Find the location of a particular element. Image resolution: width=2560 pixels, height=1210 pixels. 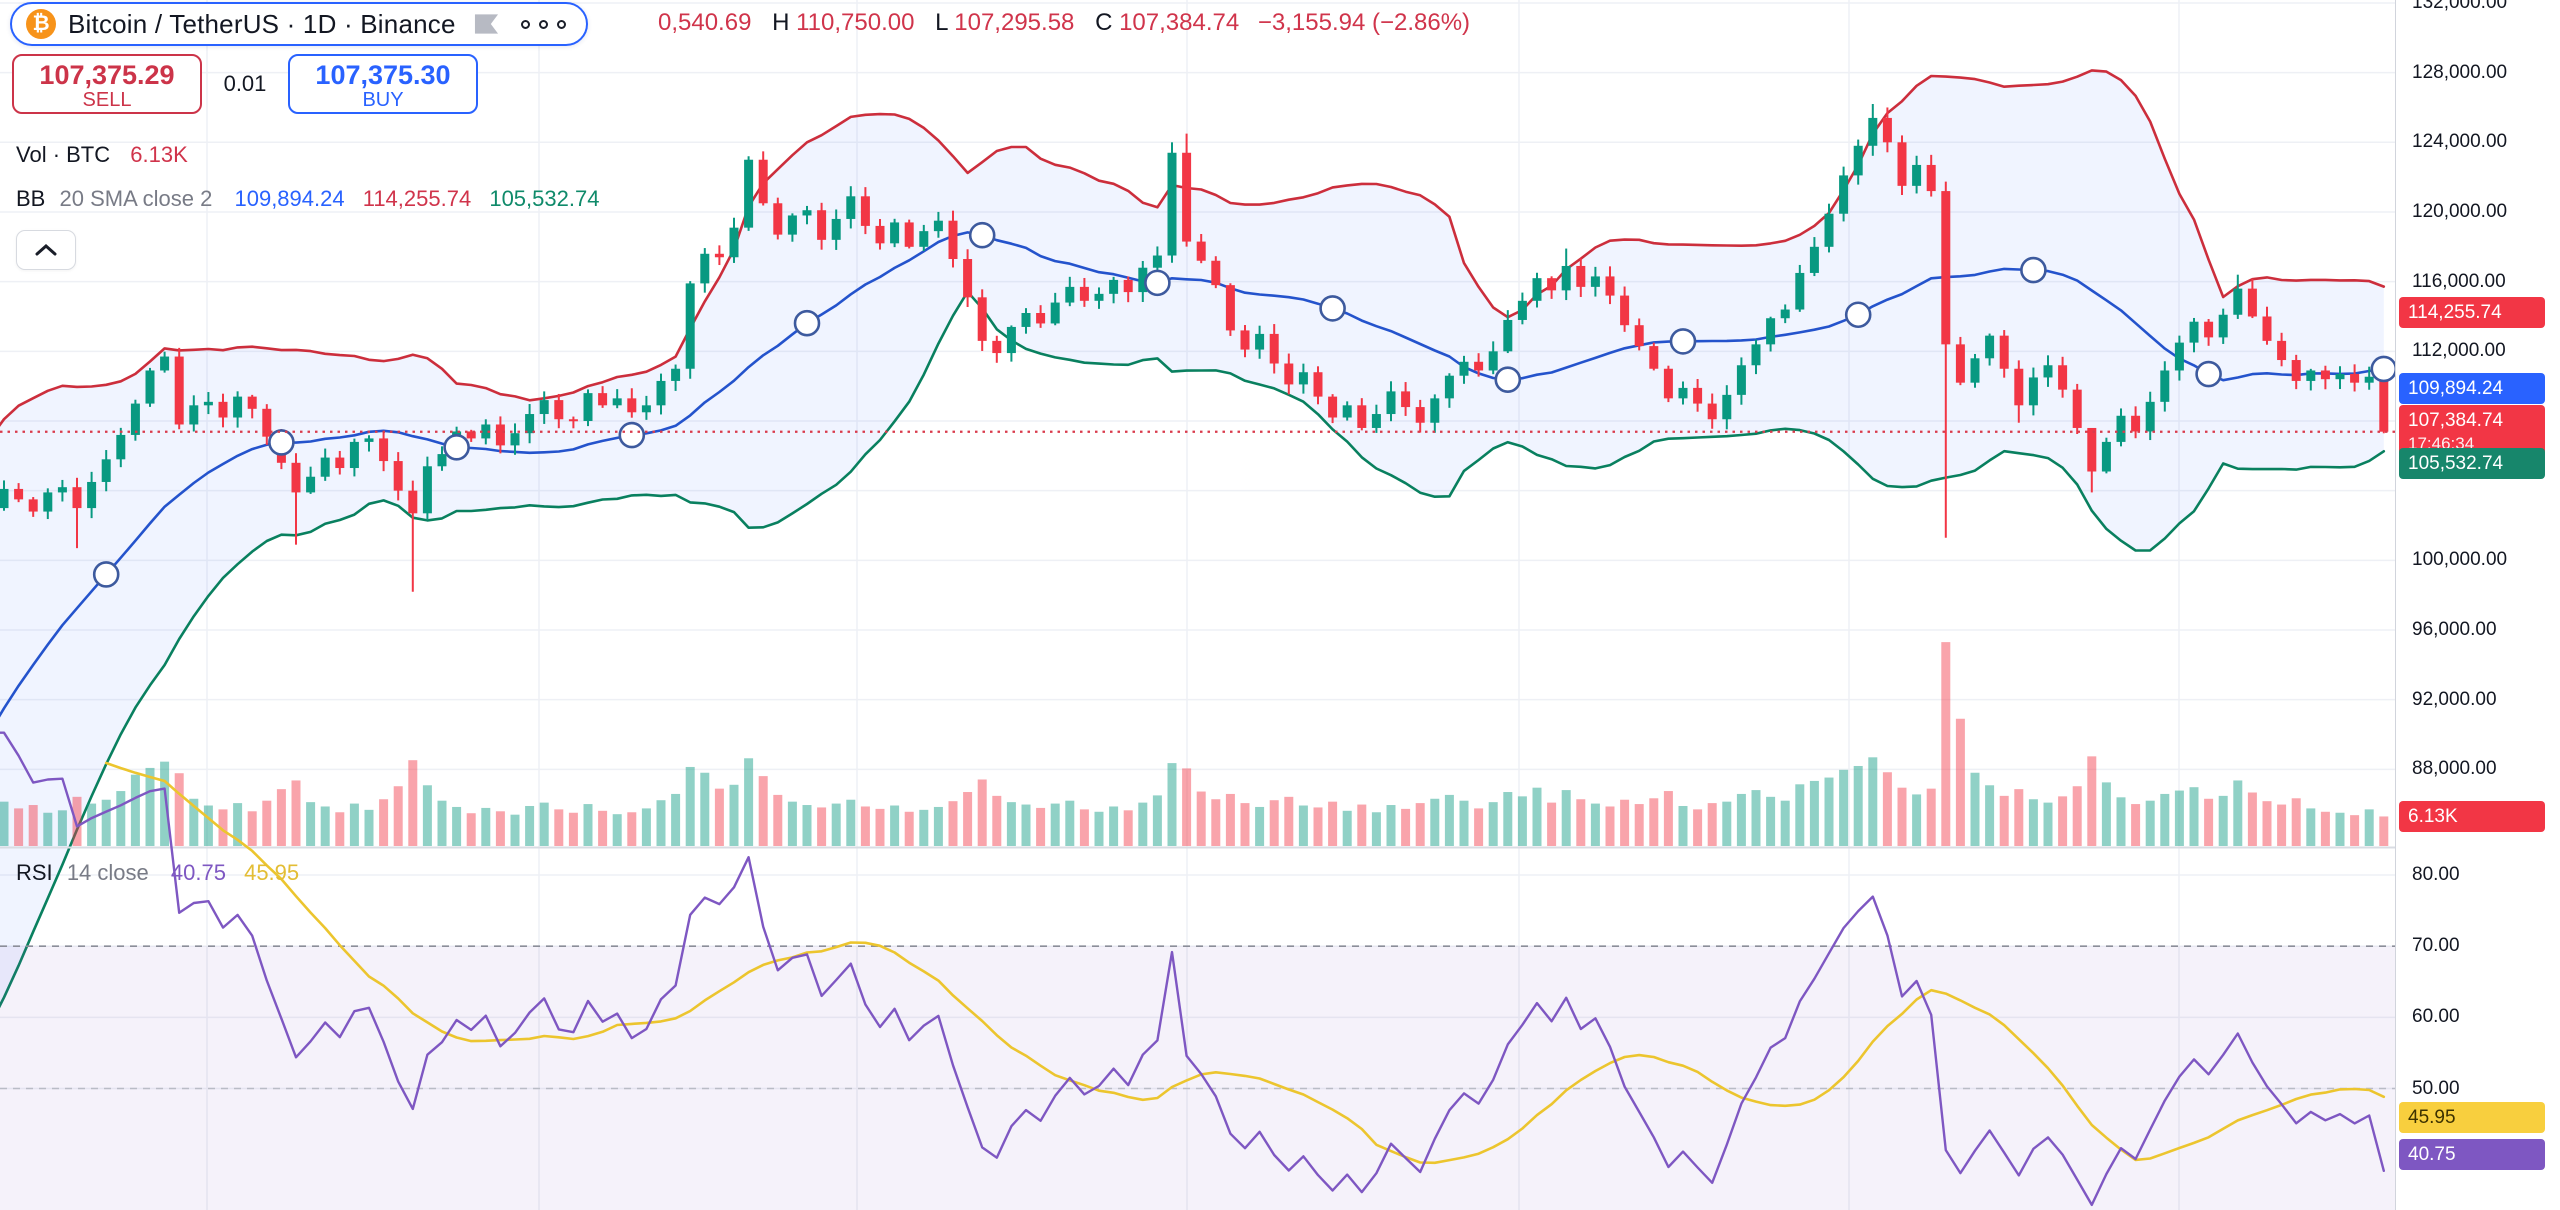

more-options-icon is located at coordinates (543, 24).